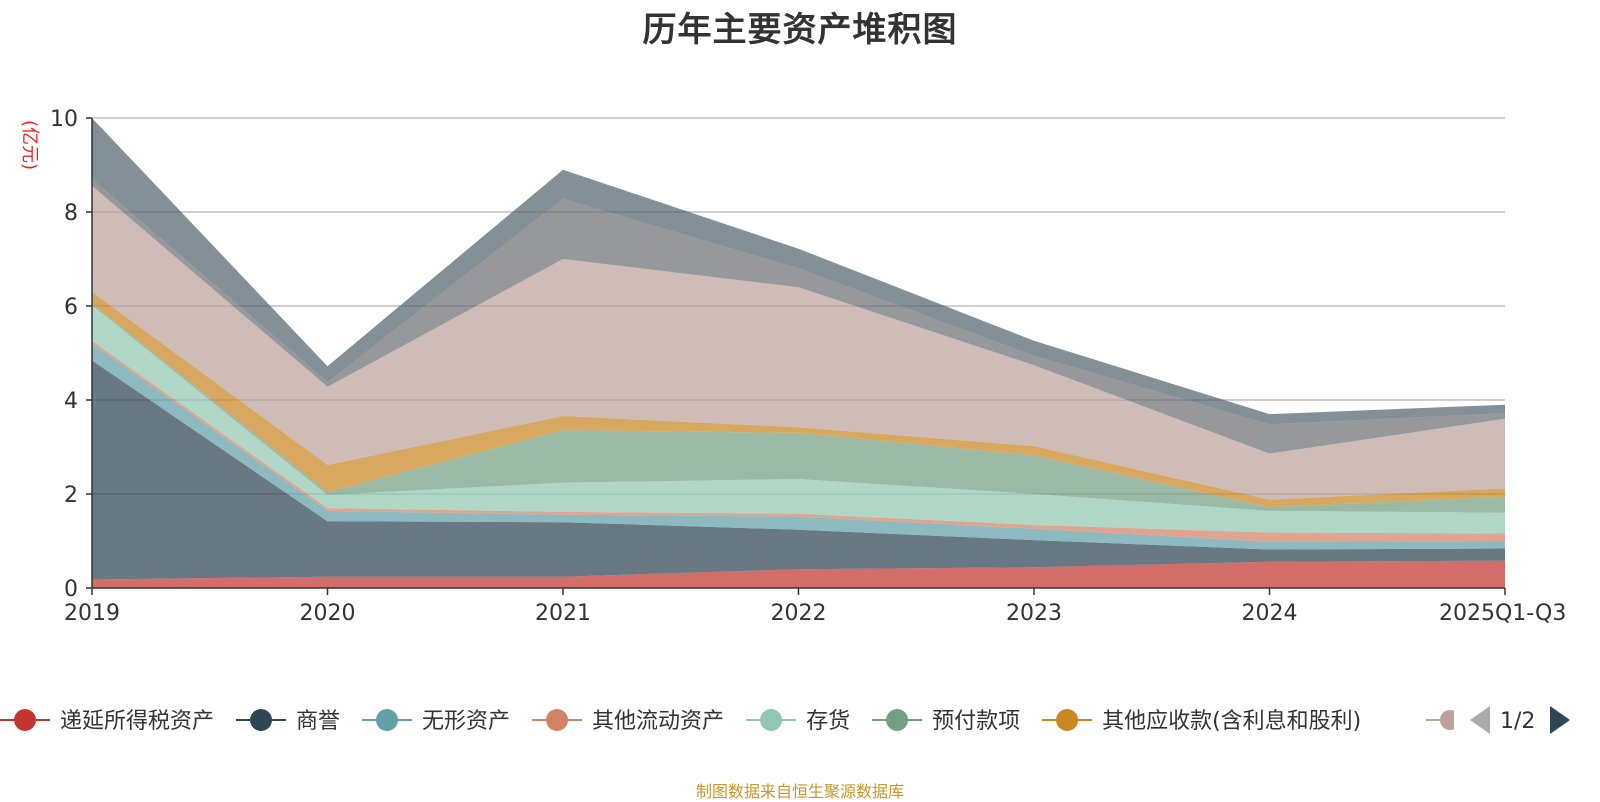 The height and width of the screenshot is (802, 1600). I want to click on legend-item: 预付款项, so click(946, 721).